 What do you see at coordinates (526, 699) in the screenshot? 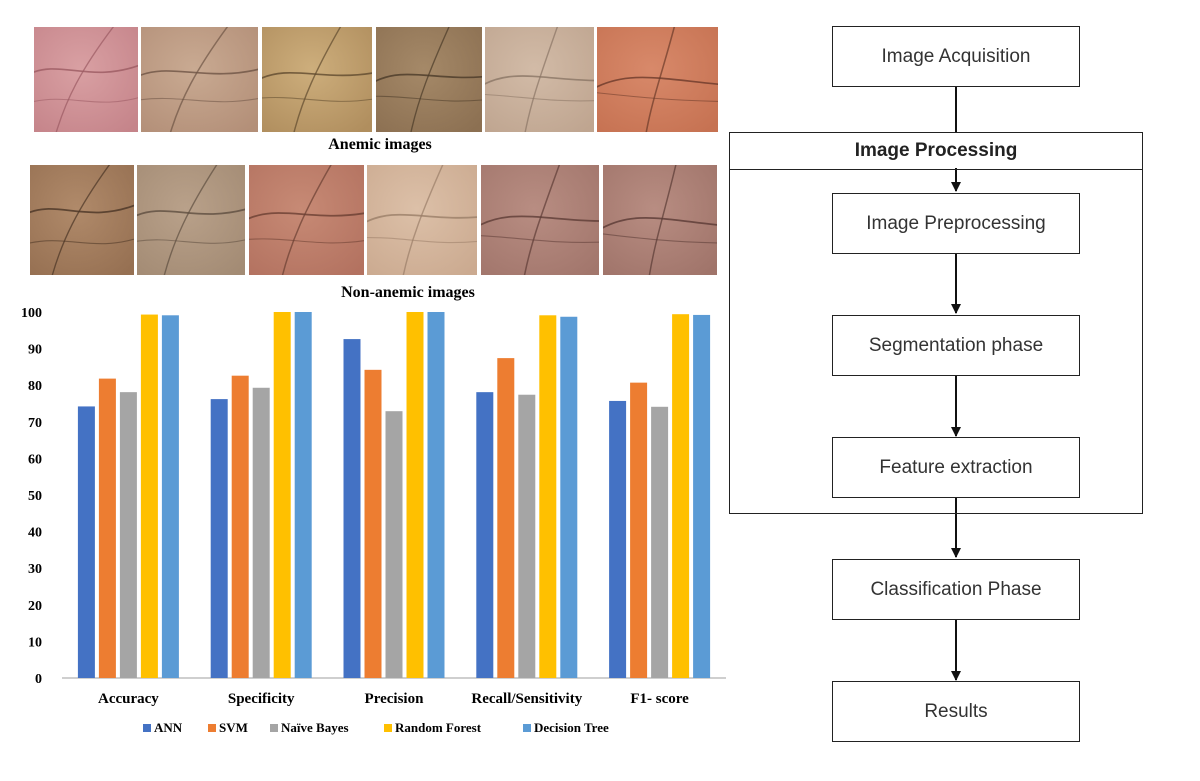
I see `x-tick-label: Recall/Sensitivity` at bounding box center [526, 699].